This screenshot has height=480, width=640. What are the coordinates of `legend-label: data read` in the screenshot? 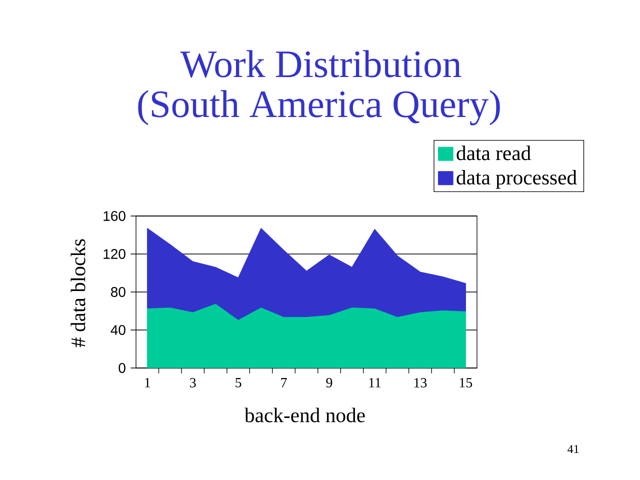 It's located at (493, 153).